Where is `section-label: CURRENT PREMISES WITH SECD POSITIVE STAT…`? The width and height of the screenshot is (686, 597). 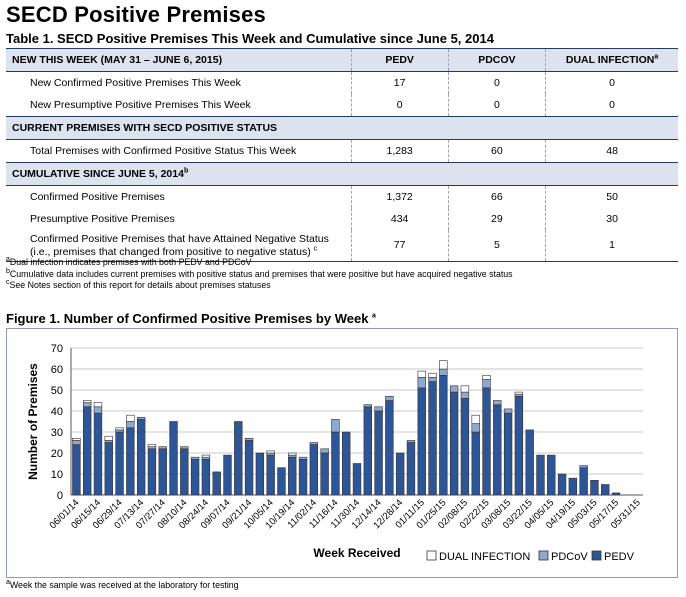
section-label: CURRENT PREMISES WITH SECD POSITIVE STAT… is located at coordinates (342, 128).